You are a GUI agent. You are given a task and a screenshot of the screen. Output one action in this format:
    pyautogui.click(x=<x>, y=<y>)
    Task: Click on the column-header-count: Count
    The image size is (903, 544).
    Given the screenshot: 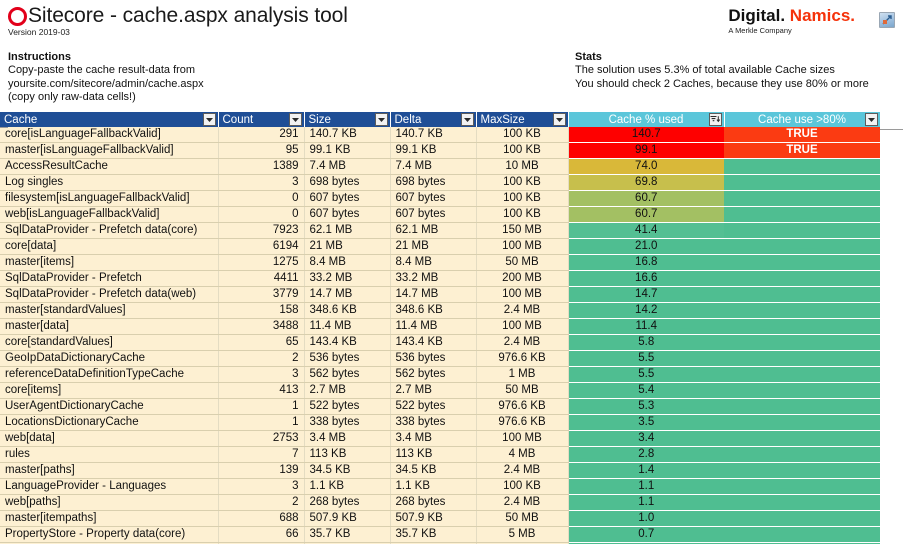 What is the action you would take?
    pyautogui.click(x=261, y=119)
    